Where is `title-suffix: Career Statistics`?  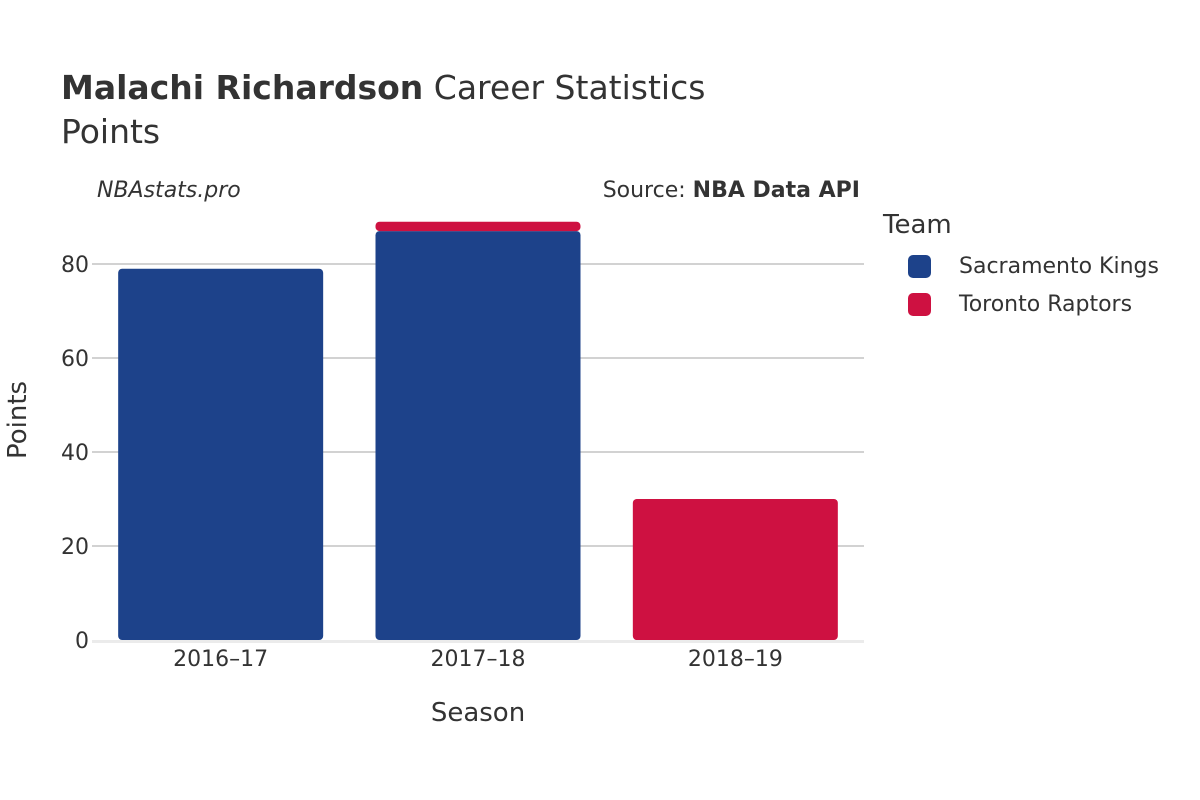 title-suffix: Career Statistics is located at coordinates (564, 87).